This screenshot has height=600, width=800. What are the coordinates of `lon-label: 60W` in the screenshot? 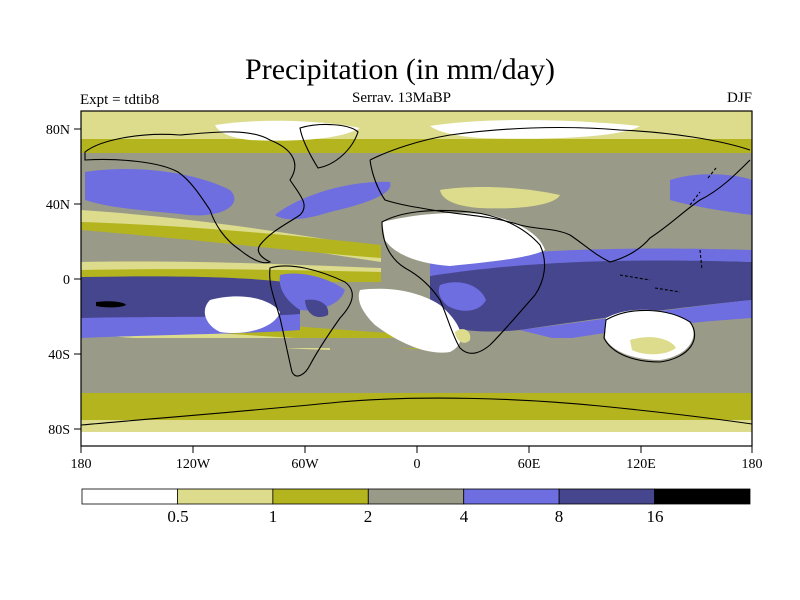 It's located at (305, 464).